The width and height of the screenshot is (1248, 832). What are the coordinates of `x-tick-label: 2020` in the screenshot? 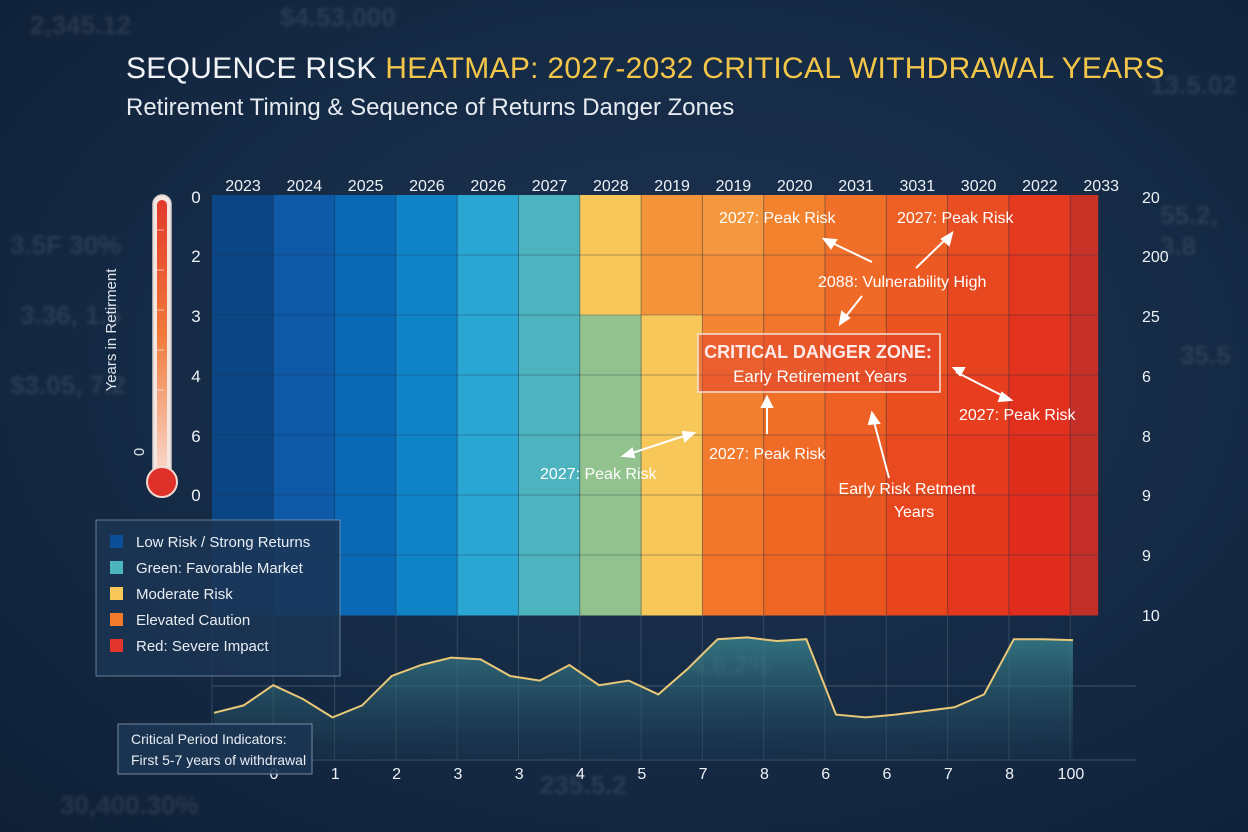 It's located at (795, 186).